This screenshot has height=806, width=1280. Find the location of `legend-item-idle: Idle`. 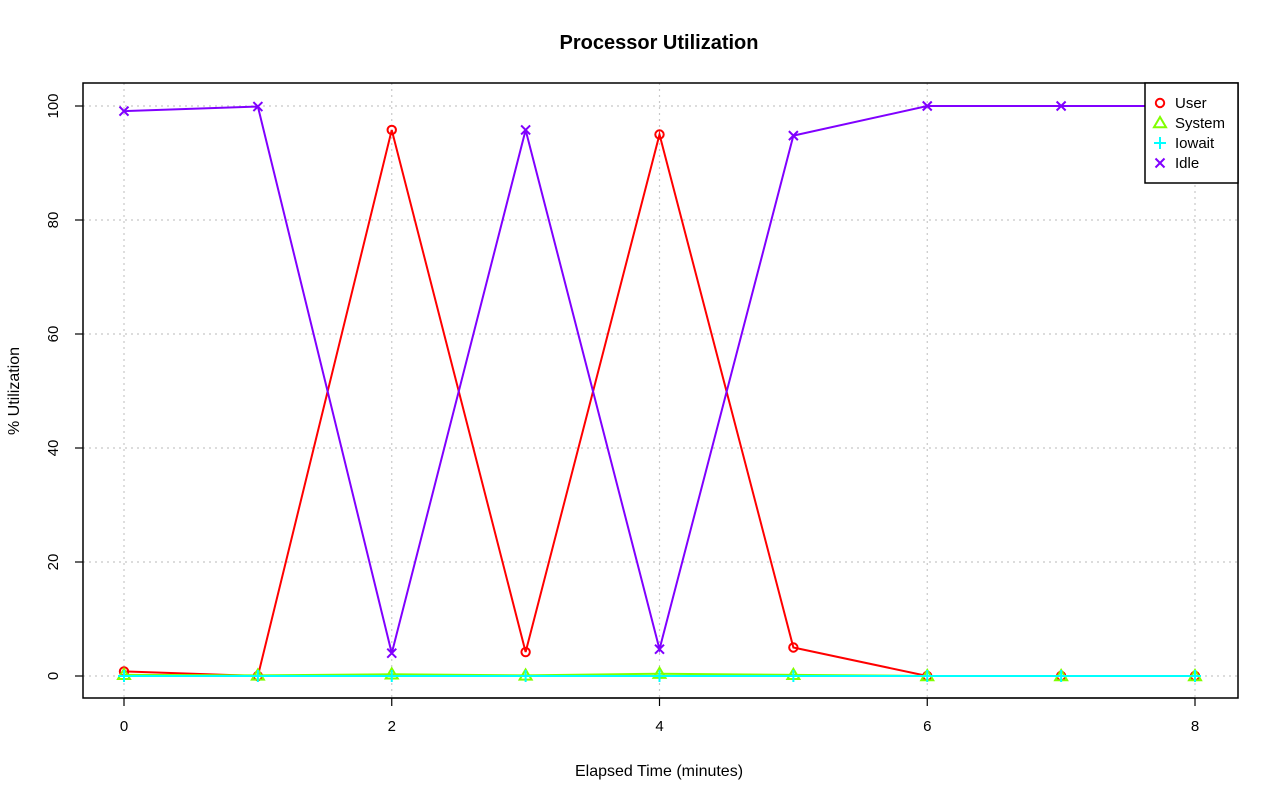

legend-item-idle: Idle is located at coordinates (1176, 163).